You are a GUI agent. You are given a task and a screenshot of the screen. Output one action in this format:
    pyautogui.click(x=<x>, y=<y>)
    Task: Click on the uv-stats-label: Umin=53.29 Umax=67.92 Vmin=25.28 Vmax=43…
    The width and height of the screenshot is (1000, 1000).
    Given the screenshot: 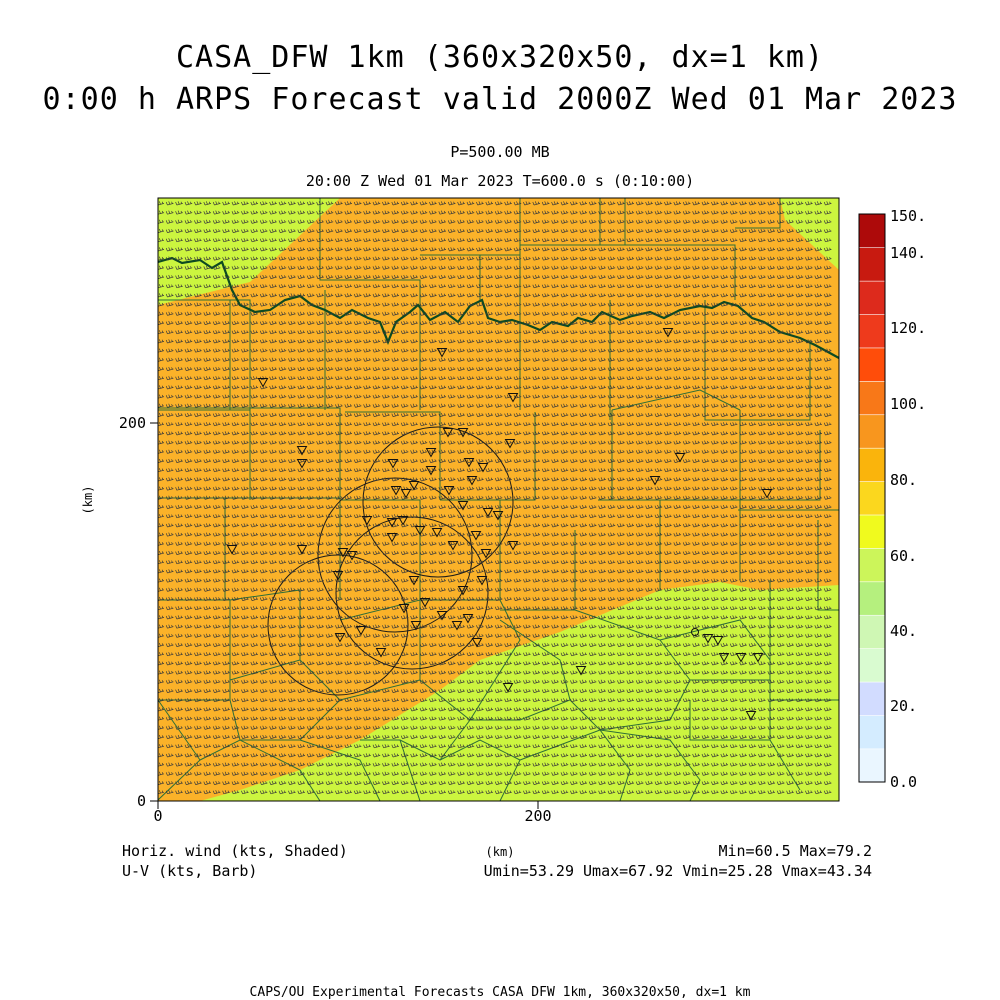 What is the action you would take?
    pyautogui.click(x=677, y=871)
    